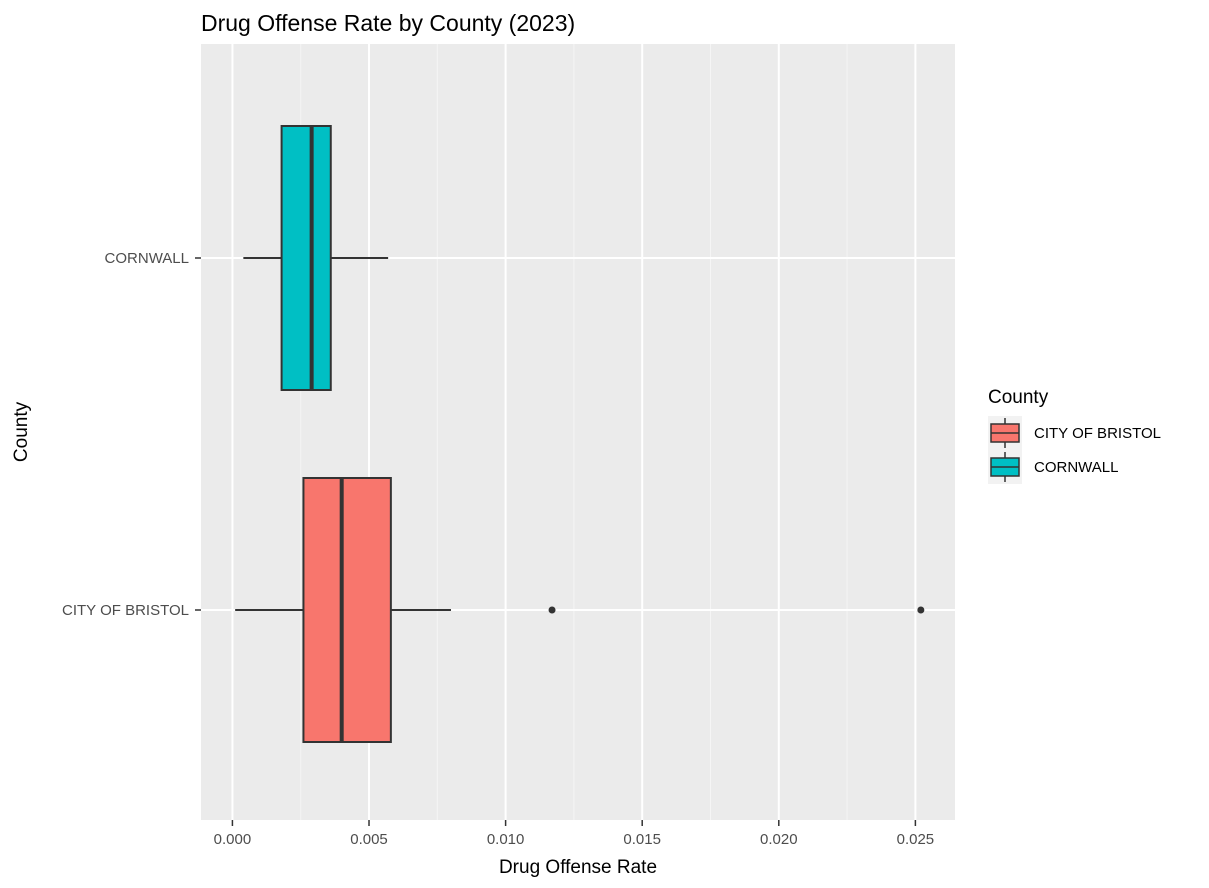 Image resolution: width=1209 pixels, height=888 pixels. I want to click on legend-title: County, so click(1018, 397).